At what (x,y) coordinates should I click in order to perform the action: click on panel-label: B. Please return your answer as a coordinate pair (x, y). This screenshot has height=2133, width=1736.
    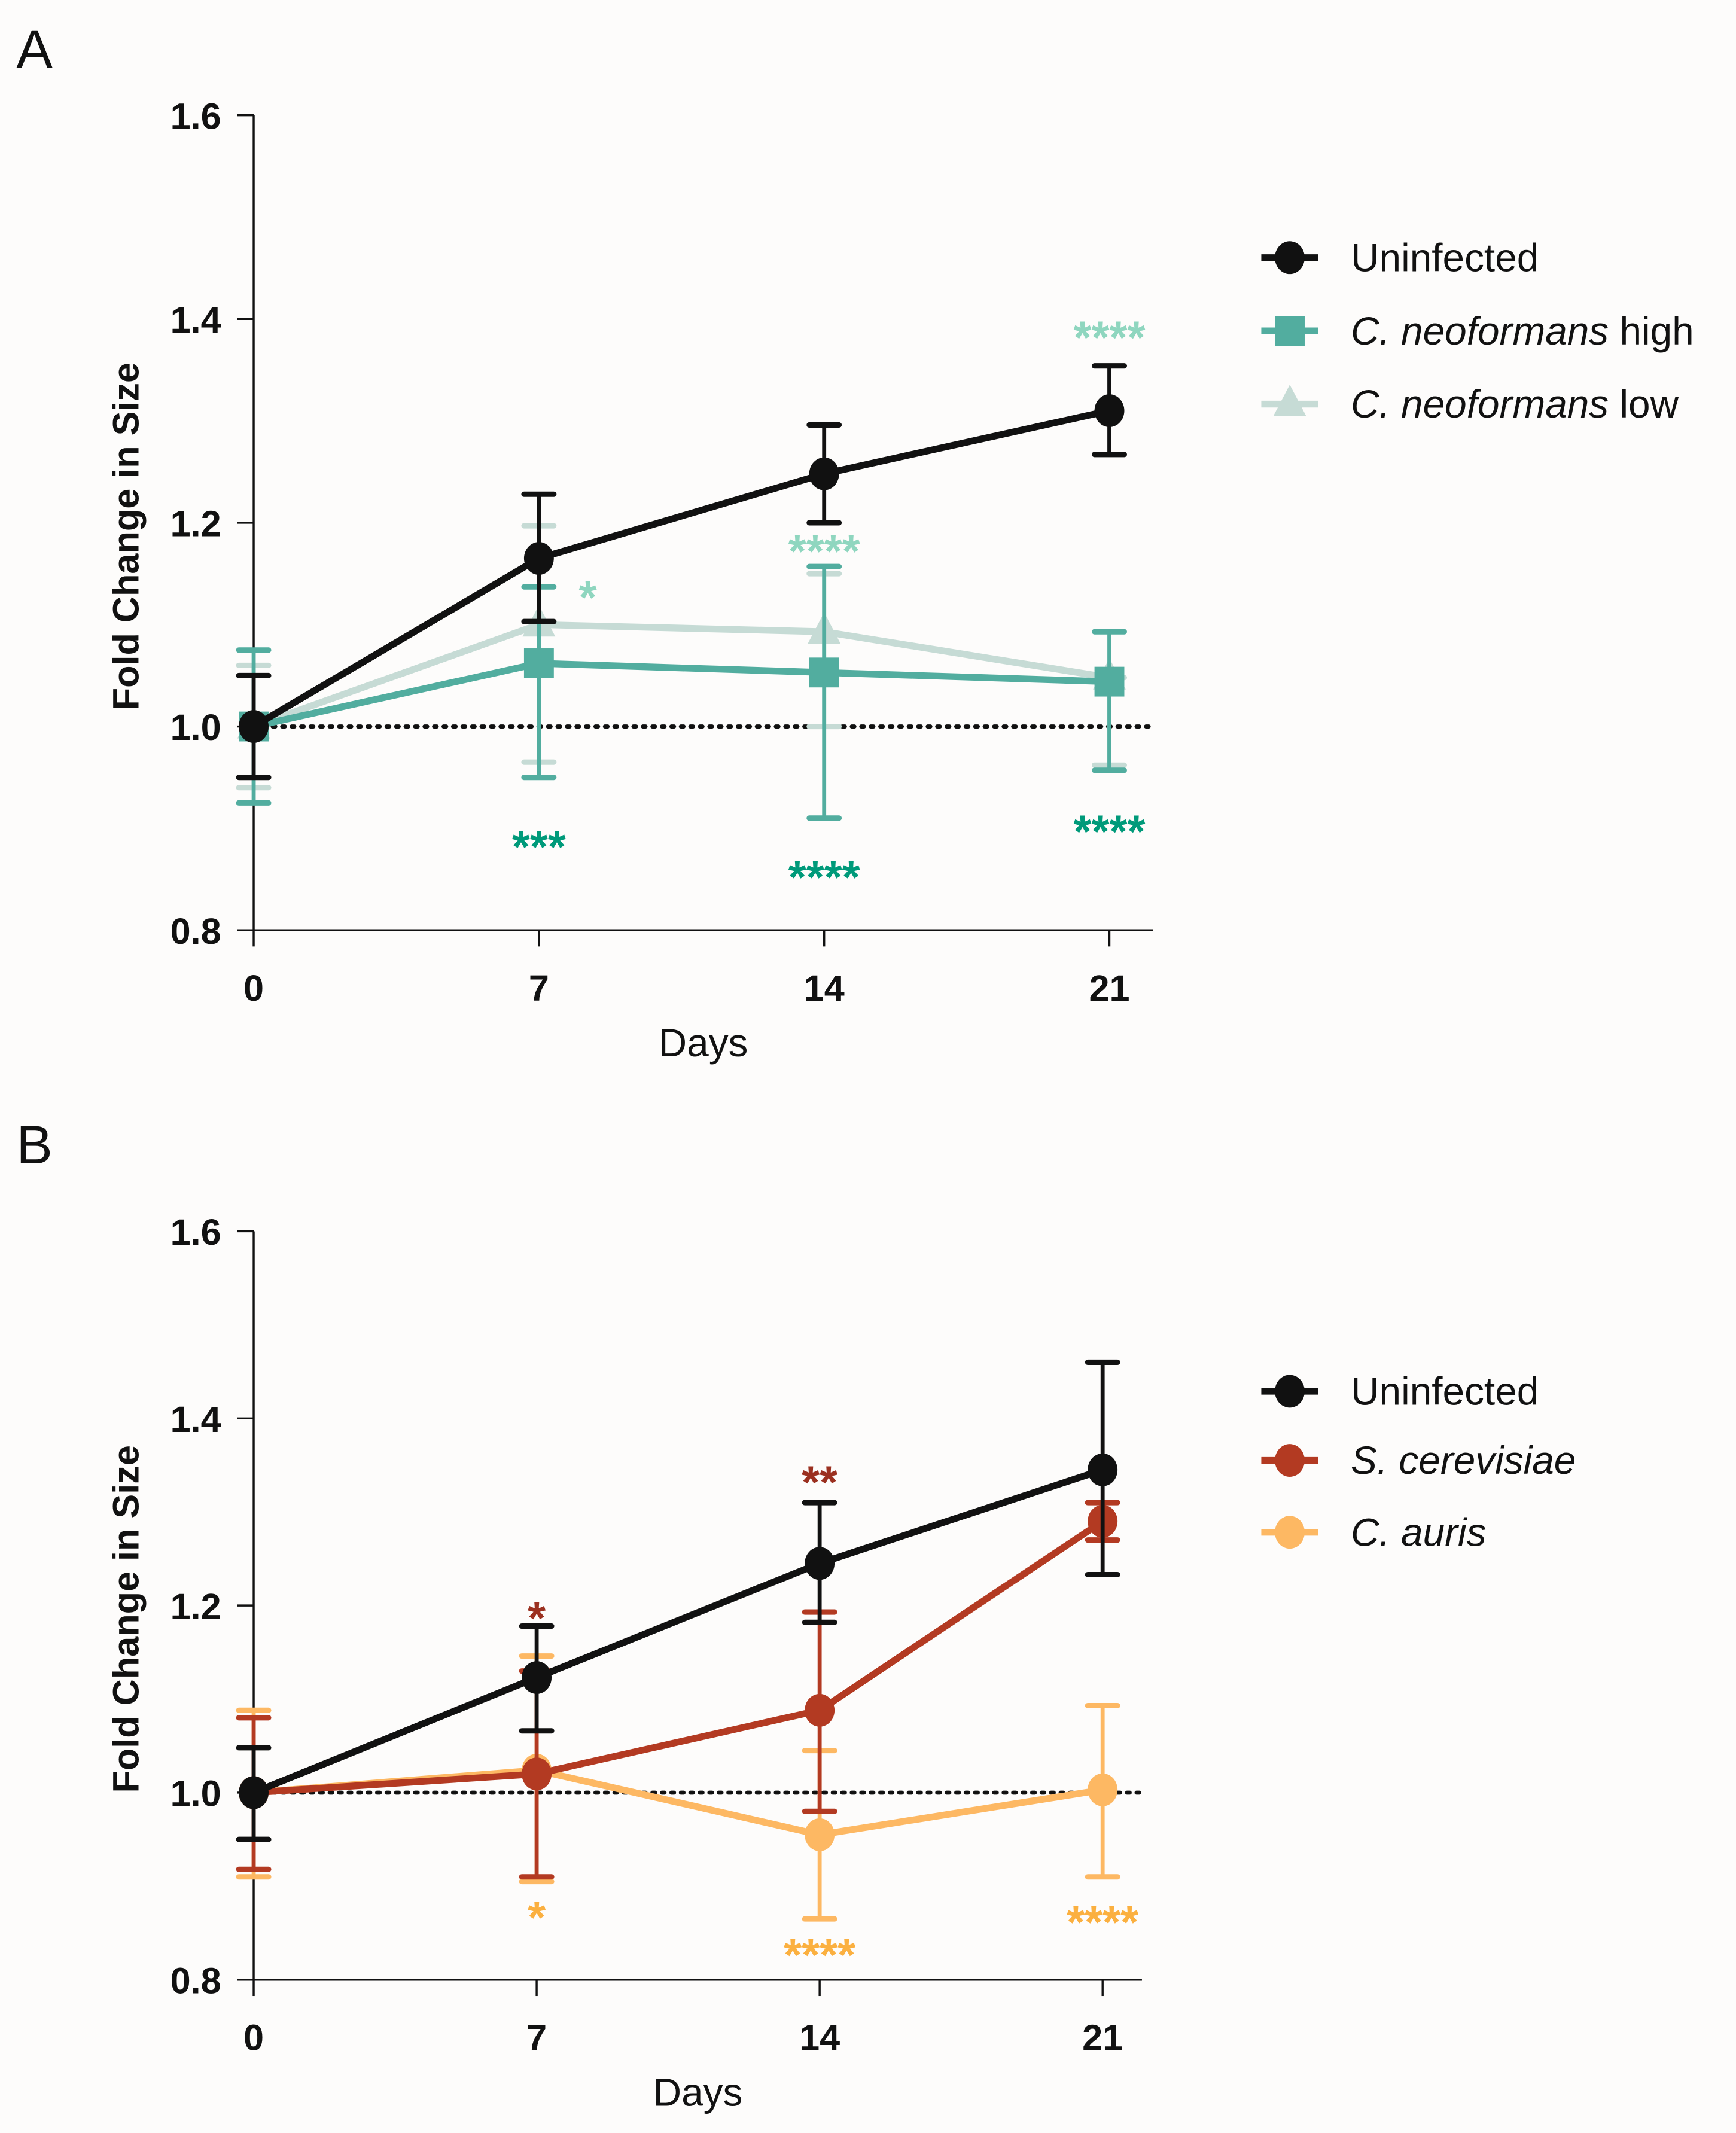
    Looking at the image, I should click on (34, 1145).